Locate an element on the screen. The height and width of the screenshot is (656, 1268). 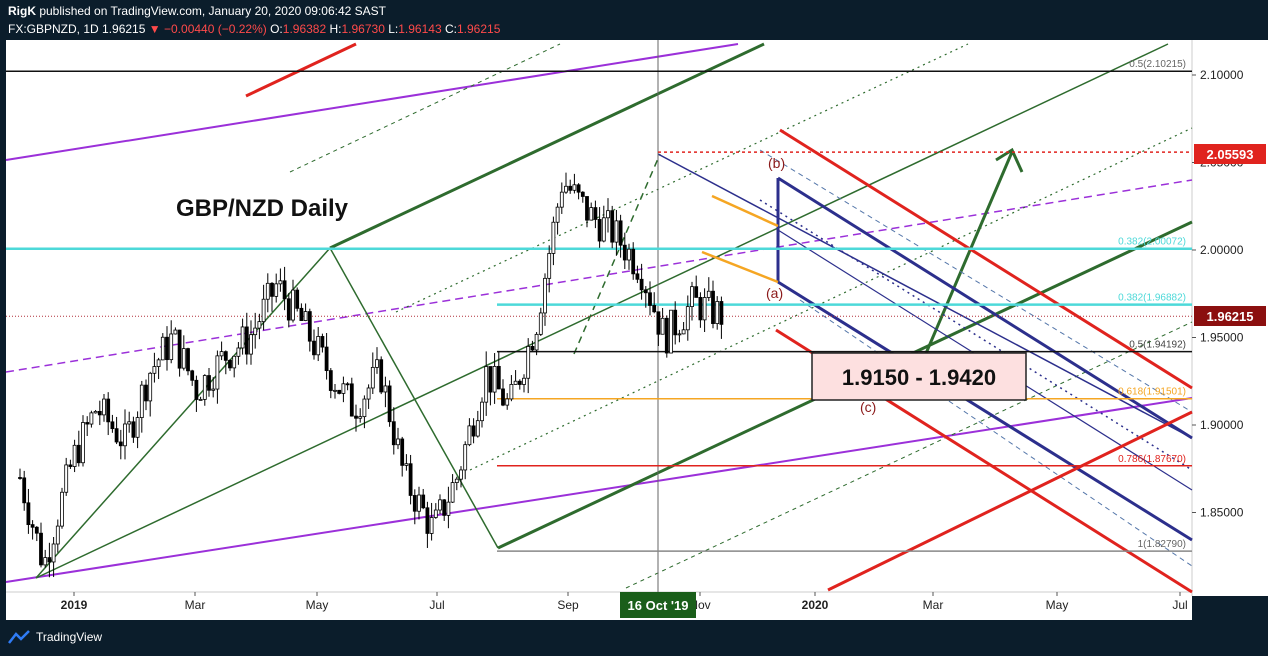
tradingview-logo-icon is located at coordinates (19, 637).